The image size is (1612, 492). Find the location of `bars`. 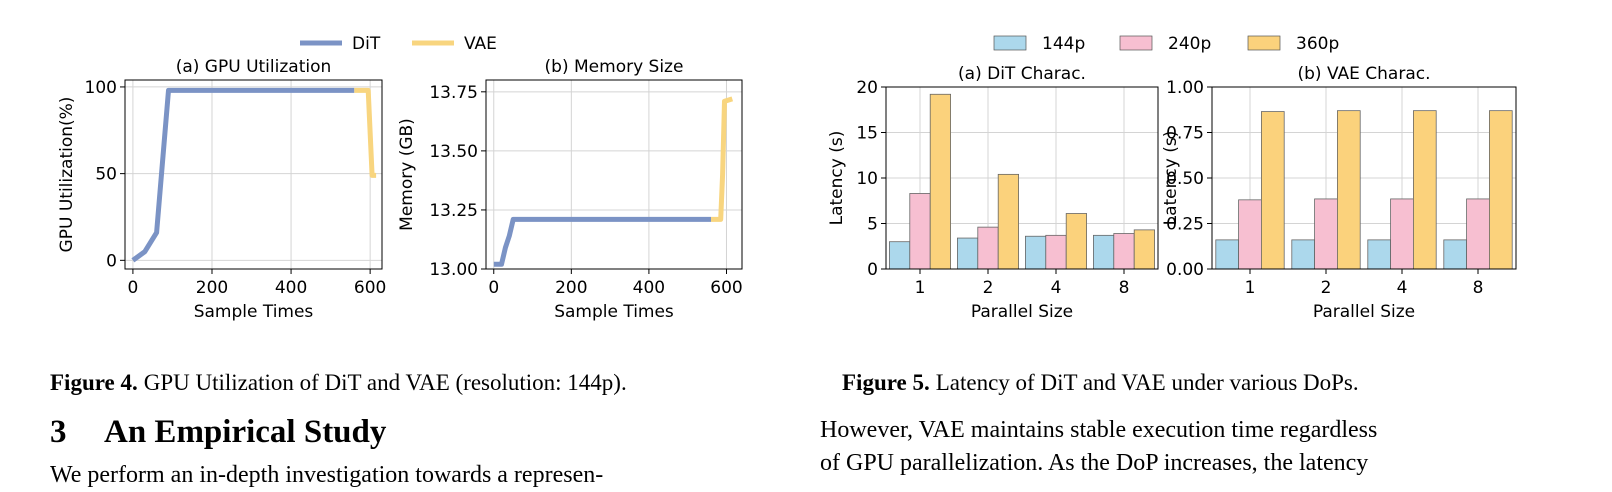

bars is located at coordinates (1022, 181).